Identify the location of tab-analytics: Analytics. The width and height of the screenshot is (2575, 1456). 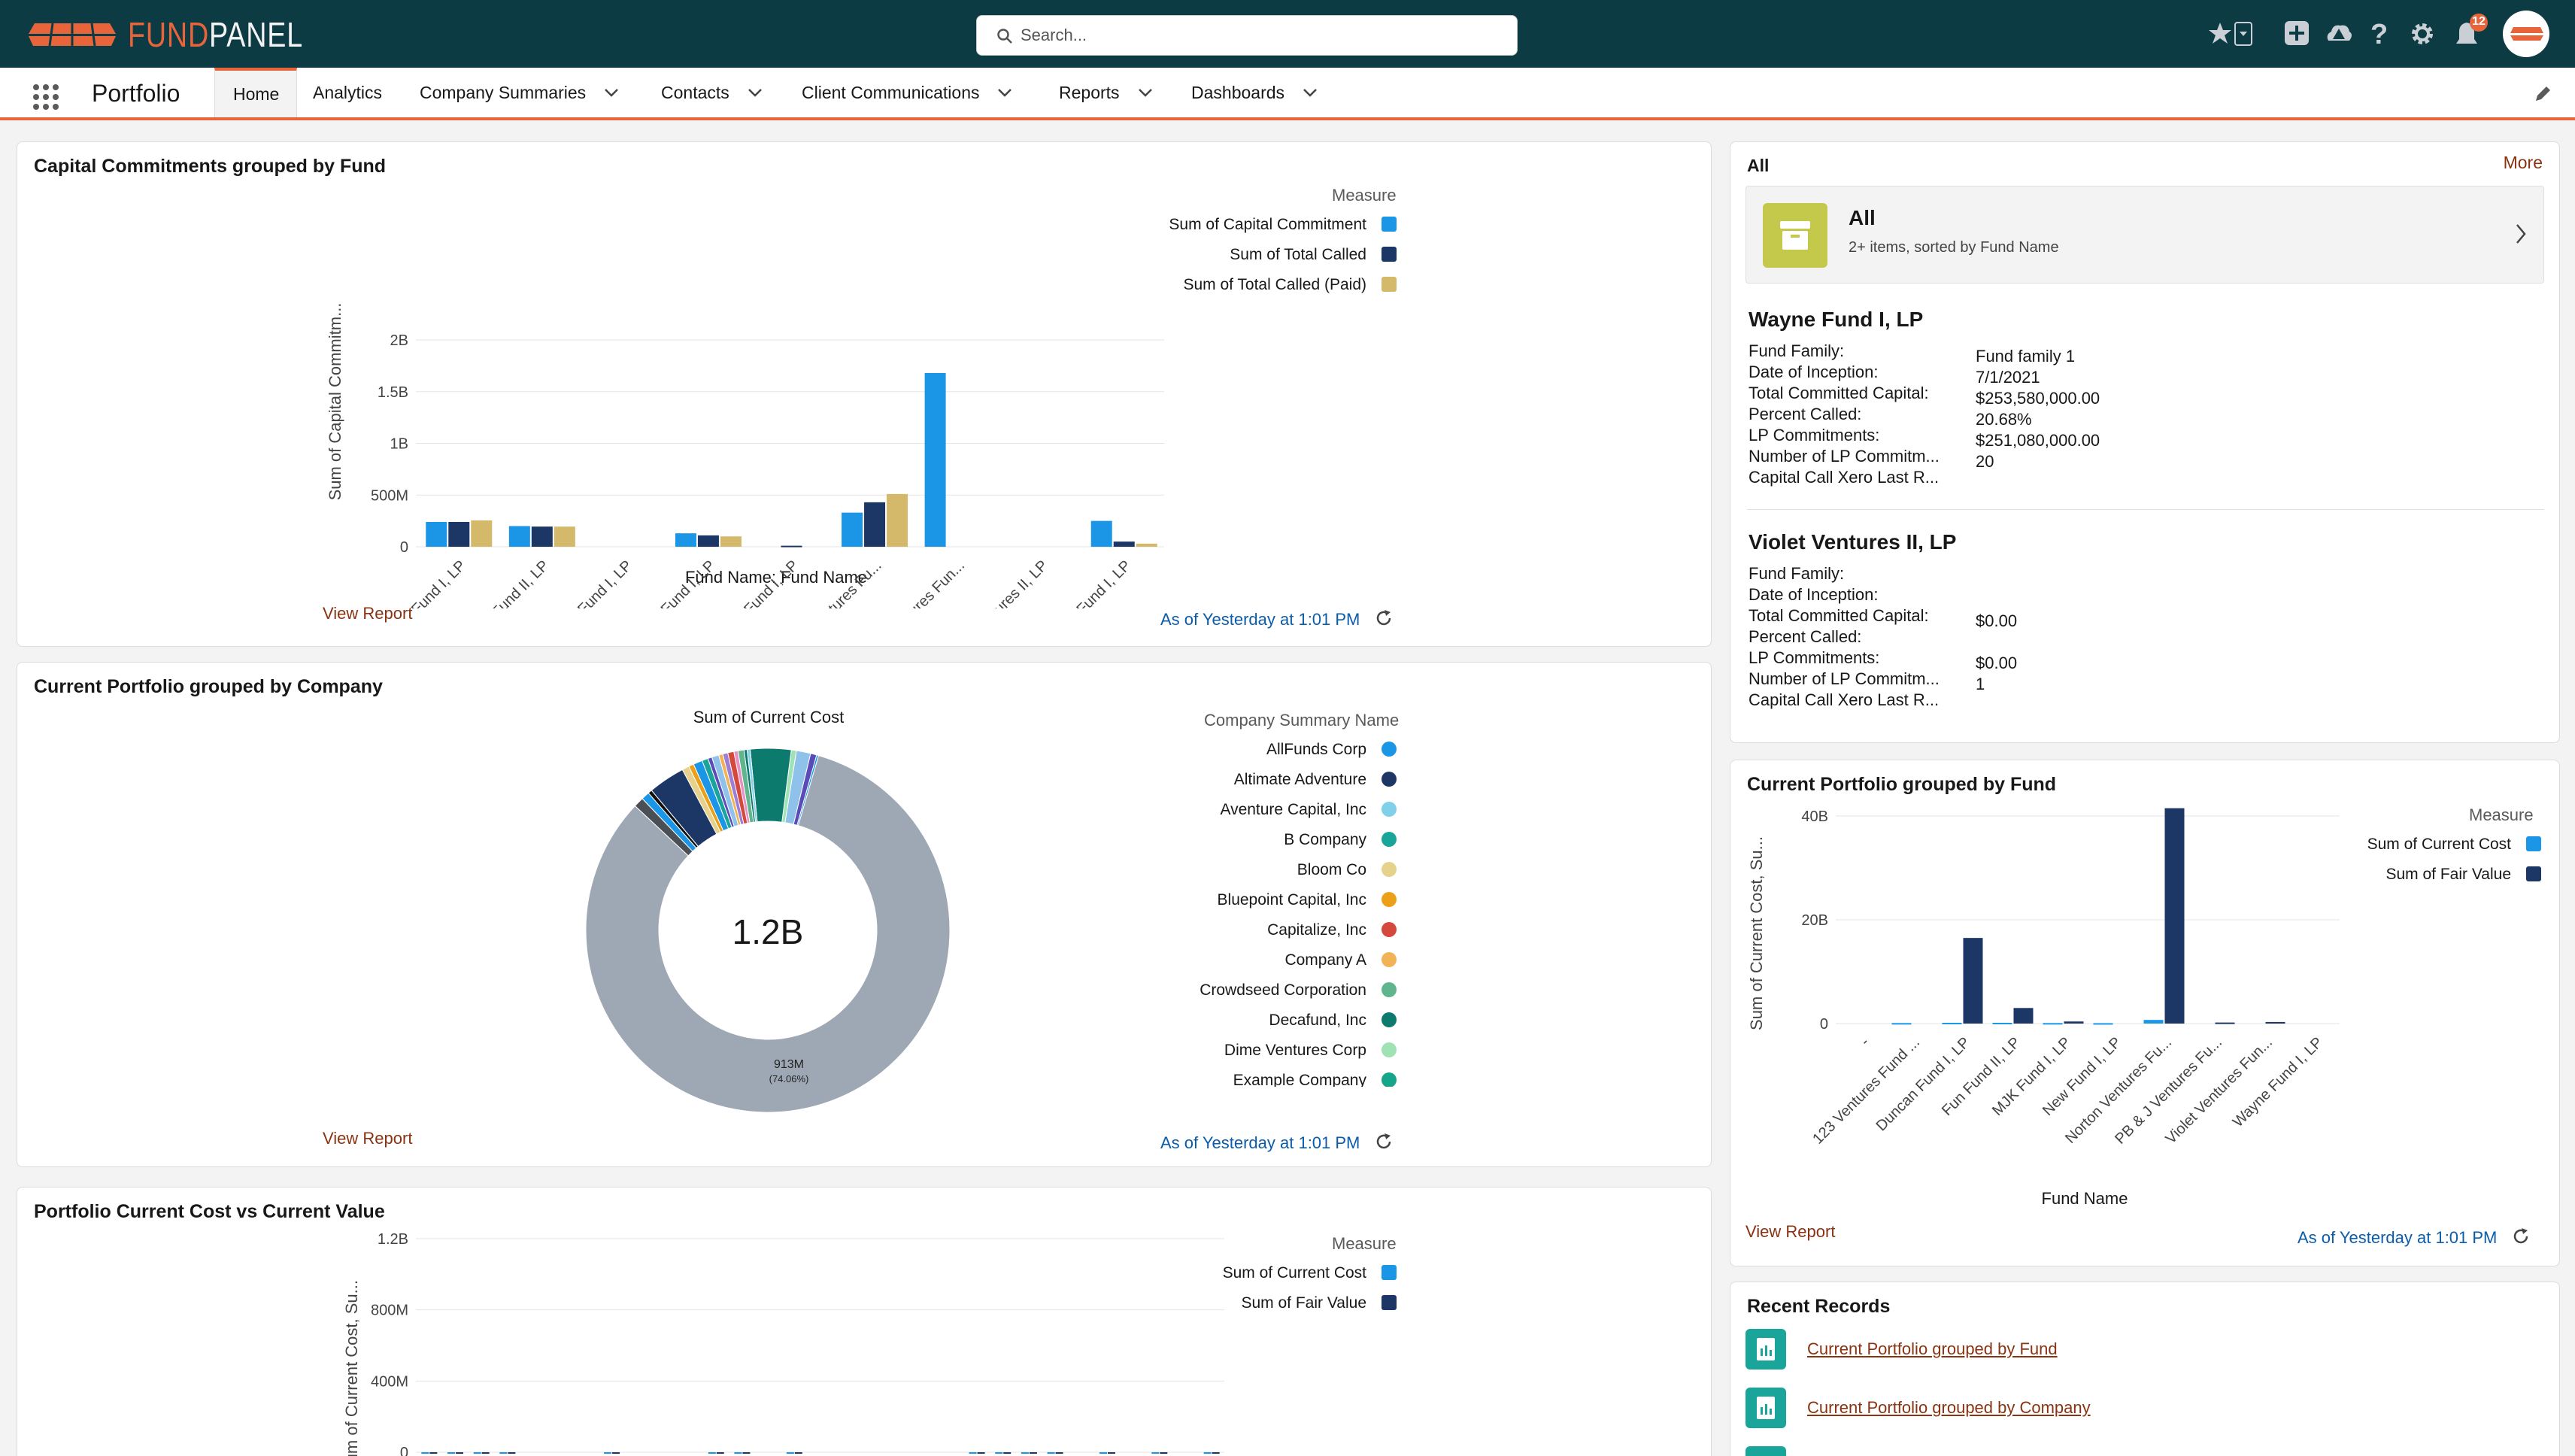
(347, 92).